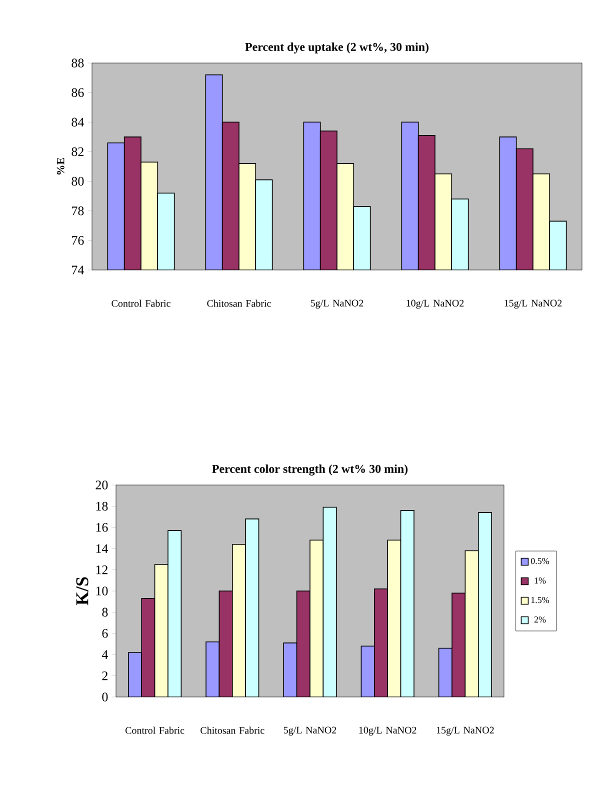 Image resolution: width=591 pixels, height=795 pixels. Describe the element at coordinates (102, 591) in the screenshot. I see `y-tick-label: 10` at that location.